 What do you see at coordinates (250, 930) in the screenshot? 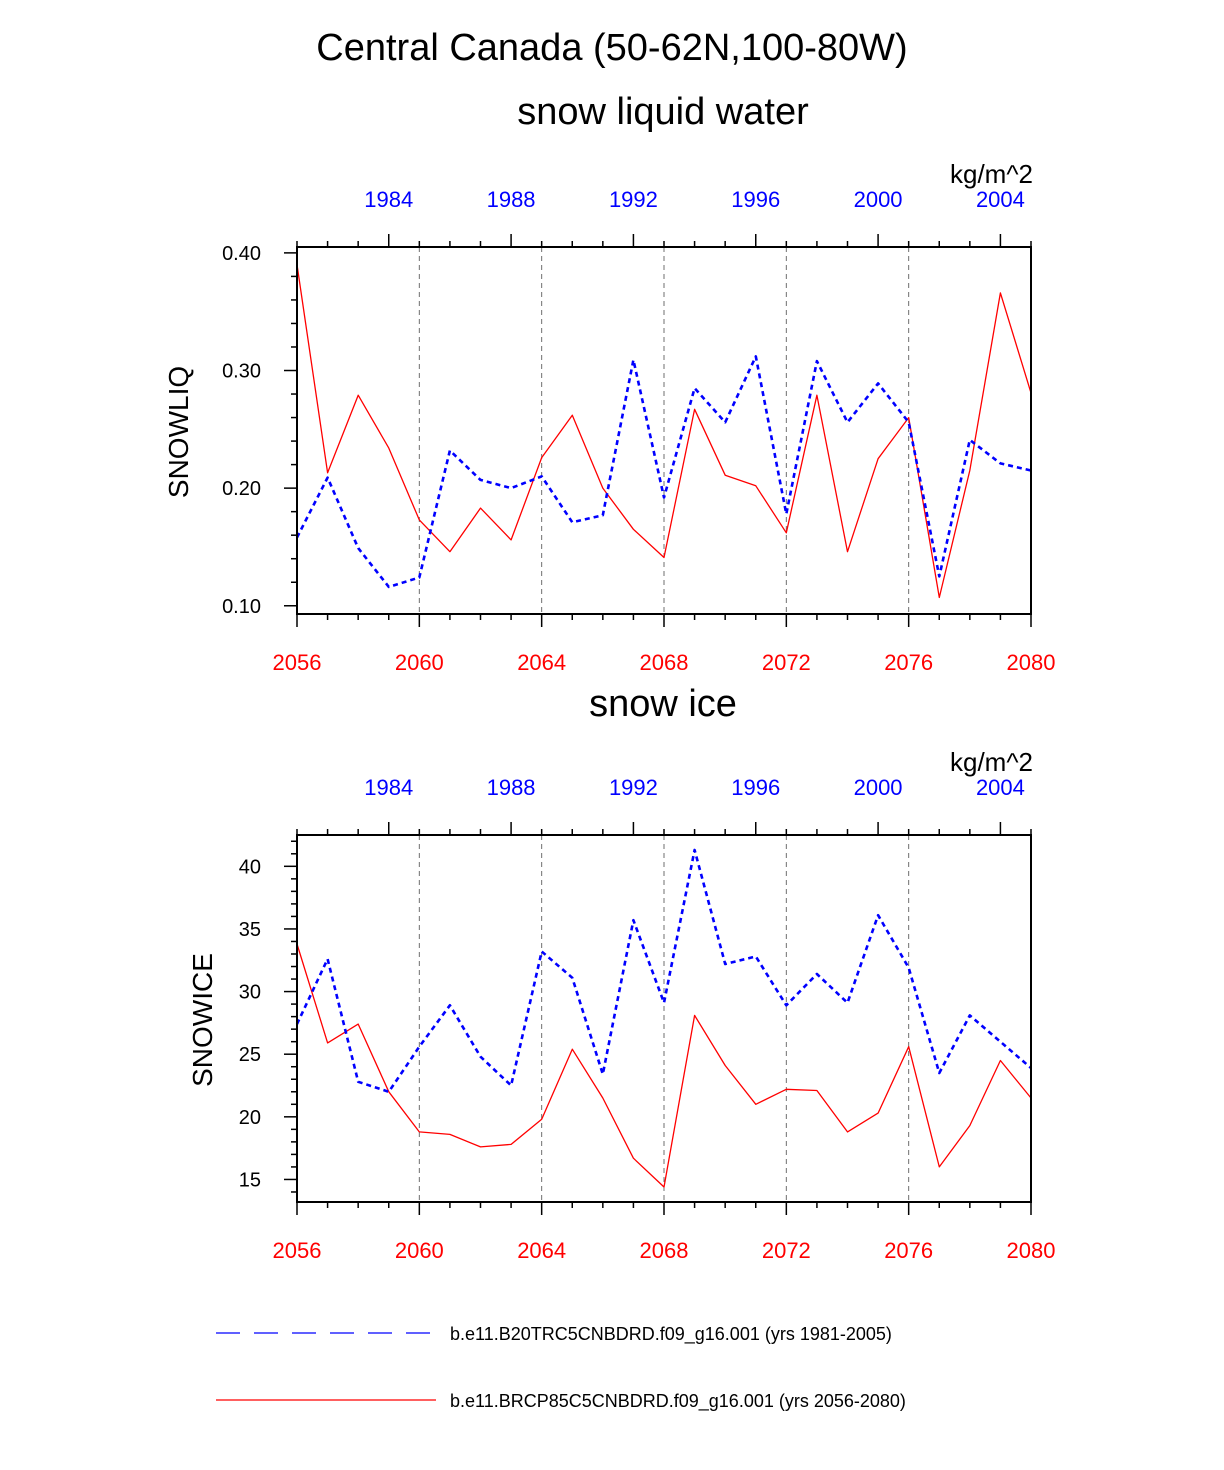
I see `y-tick-label: 35` at bounding box center [250, 930].